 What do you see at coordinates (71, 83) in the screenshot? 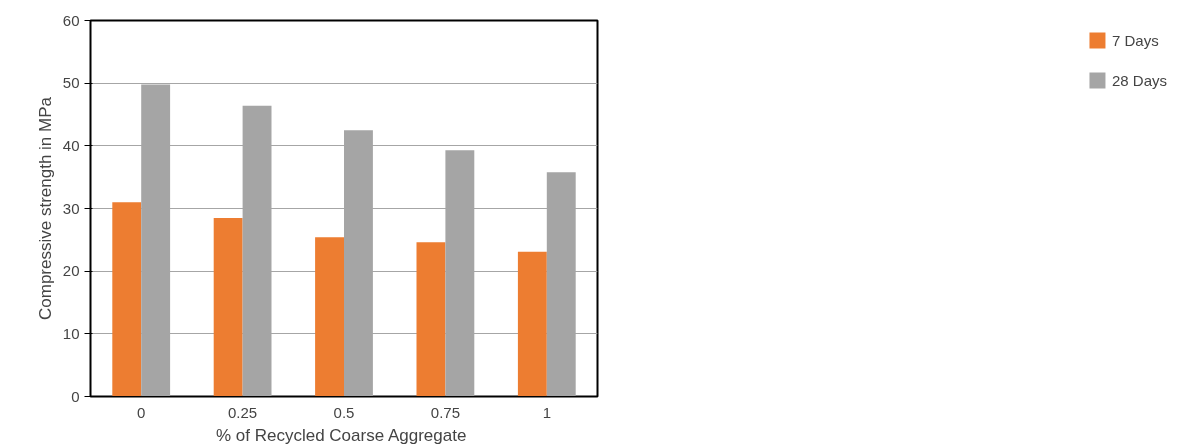
I see `y-tick-label: 50` at bounding box center [71, 83].